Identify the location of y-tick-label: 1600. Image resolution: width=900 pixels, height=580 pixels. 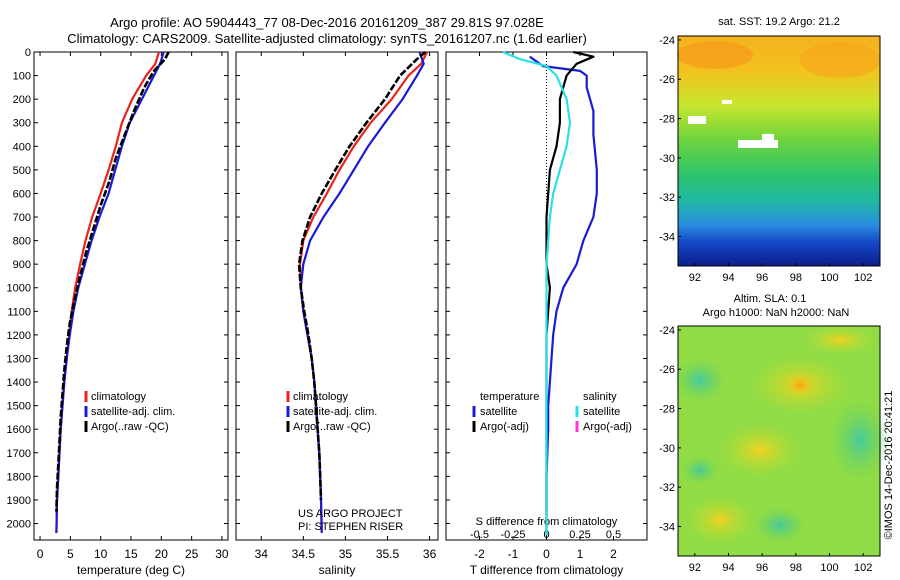
(19, 430).